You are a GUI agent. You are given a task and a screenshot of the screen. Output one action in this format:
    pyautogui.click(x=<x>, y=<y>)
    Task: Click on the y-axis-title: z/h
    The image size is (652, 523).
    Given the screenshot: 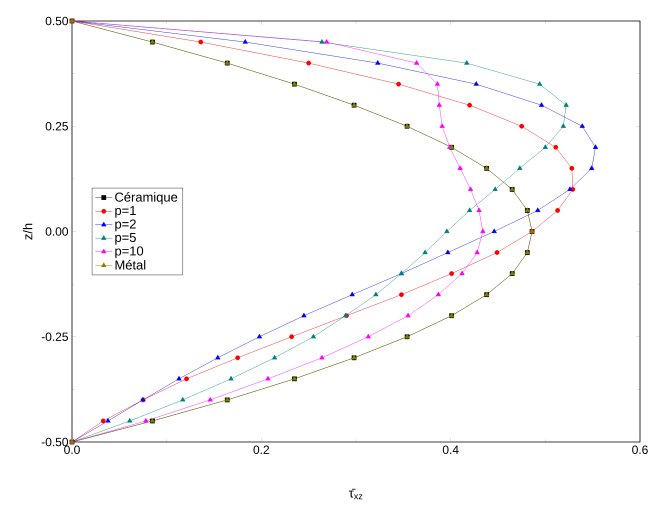 What is the action you would take?
    pyautogui.click(x=27, y=232)
    